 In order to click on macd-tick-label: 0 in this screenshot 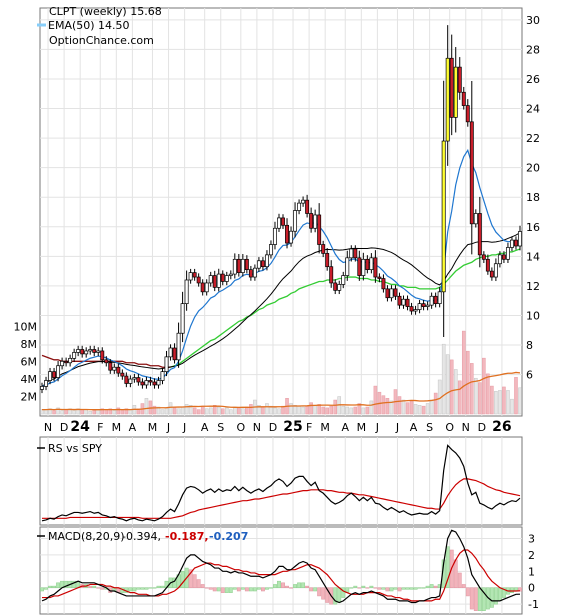, I will do `click(531, 588)`.